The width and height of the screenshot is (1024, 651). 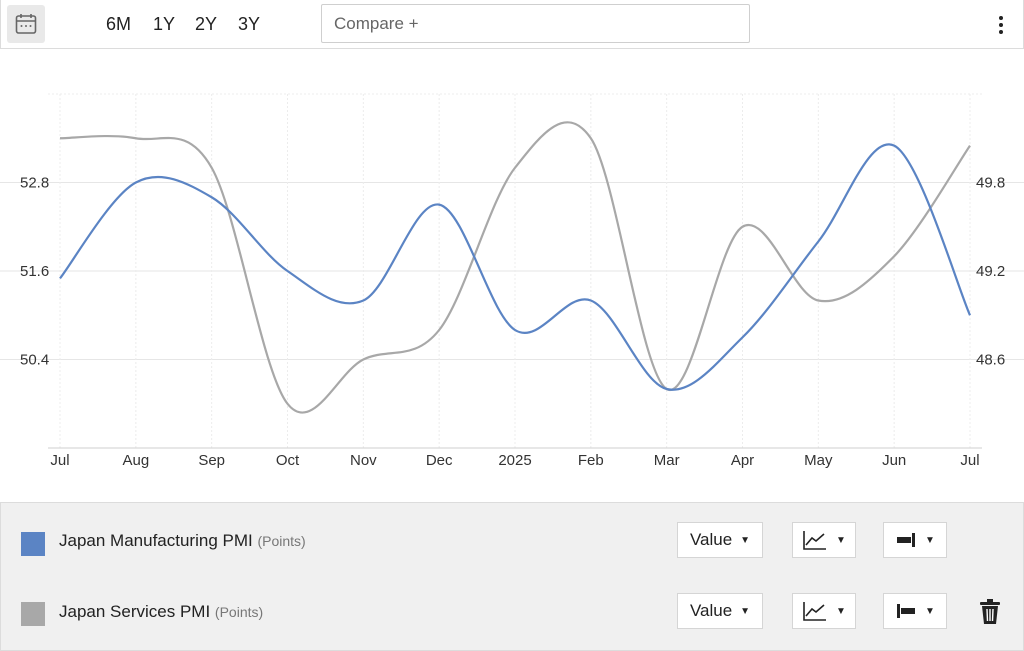 What do you see at coordinates (512, 613) in the screenshot?
I see `legend-row-services: Japan Services PMI (Points) Value ▼ ▼ ▼` at bounding box center [512, 613].